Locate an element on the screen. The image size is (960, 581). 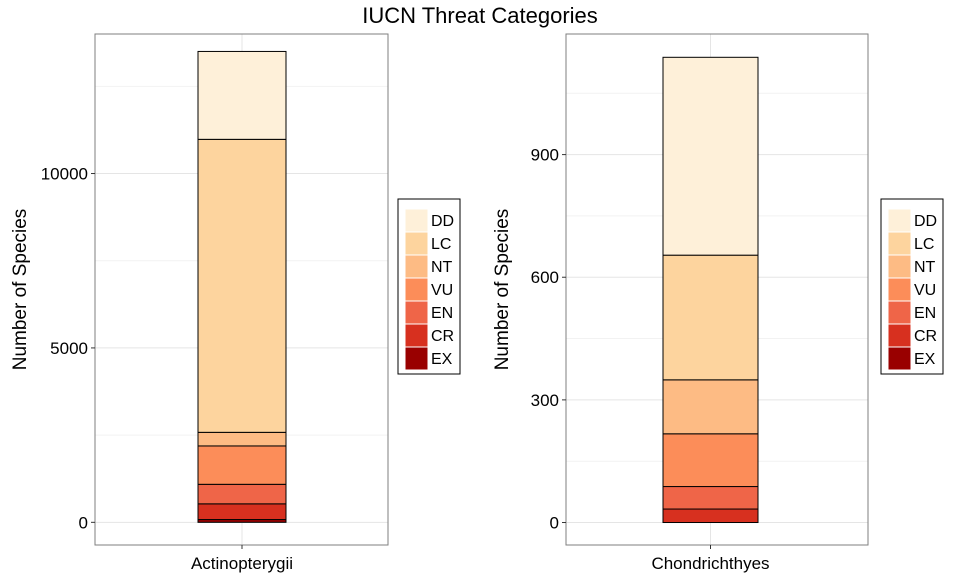
x-tick-label: Chondrichthyes is located at coordinates (710, 563).